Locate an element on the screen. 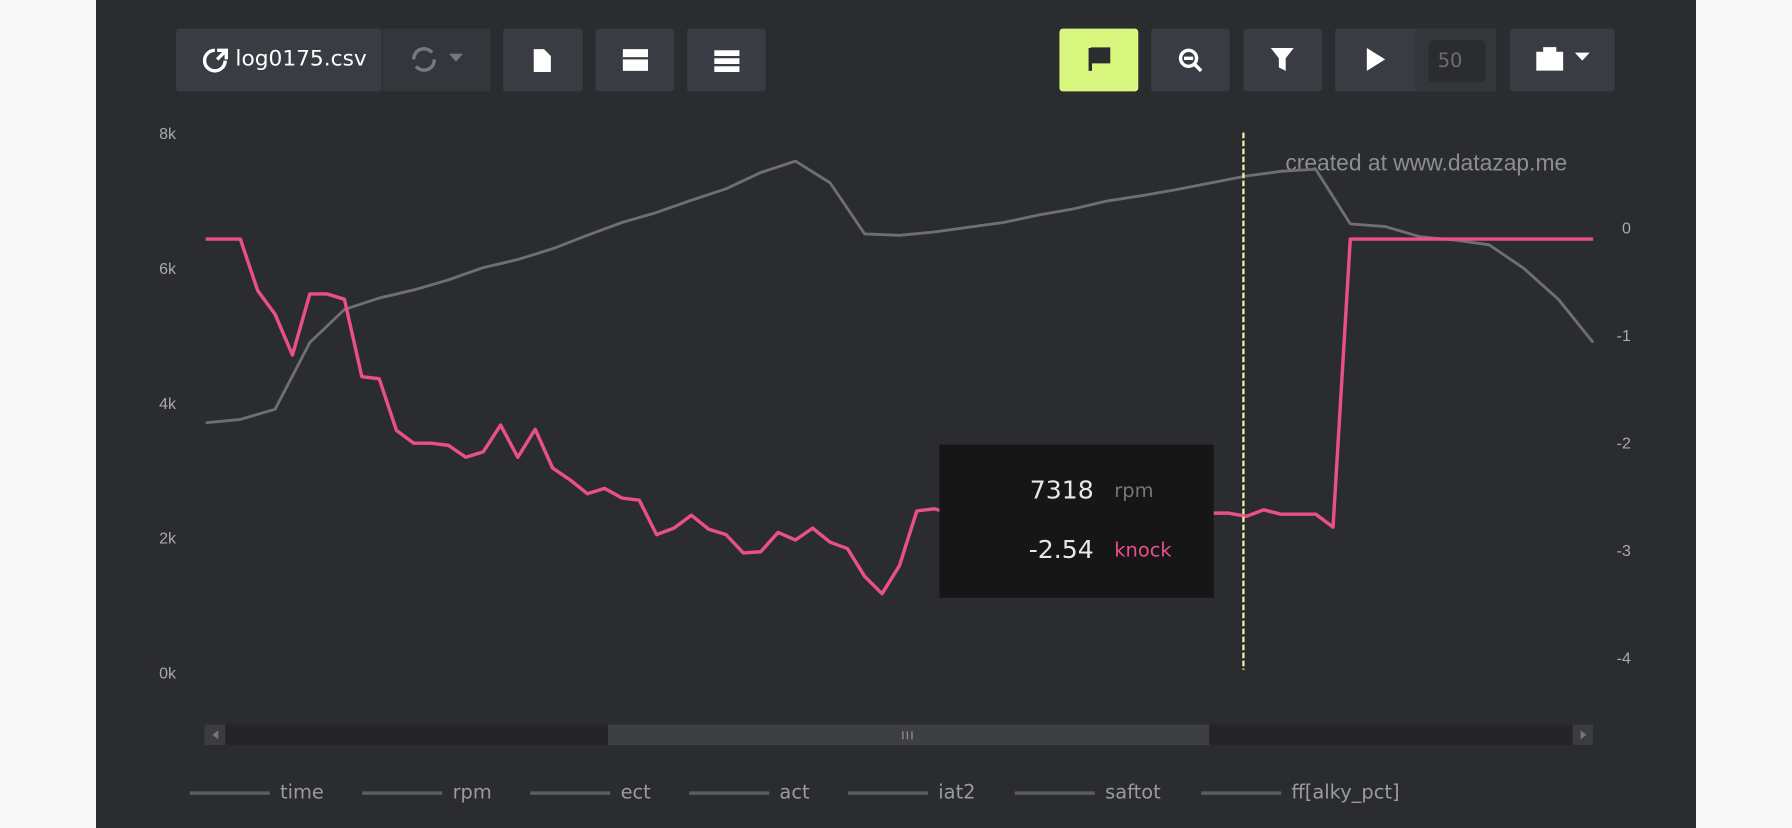 This screenshot has width=1792, height=828. reload-button is located at coordinates (436, 60).